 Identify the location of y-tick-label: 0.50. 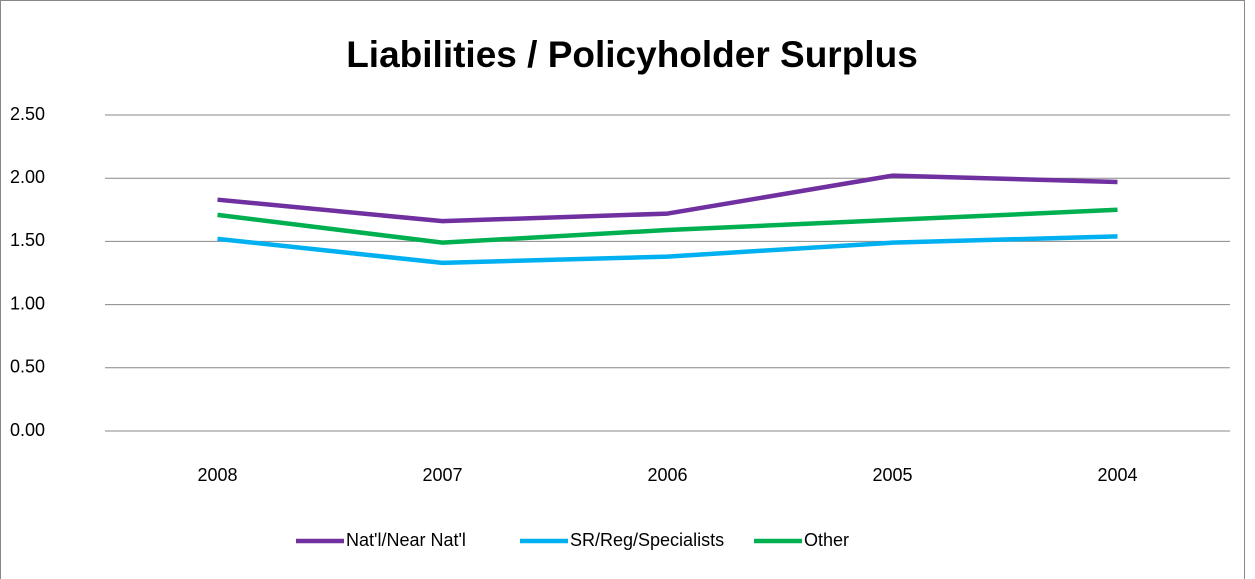
(27, 367).